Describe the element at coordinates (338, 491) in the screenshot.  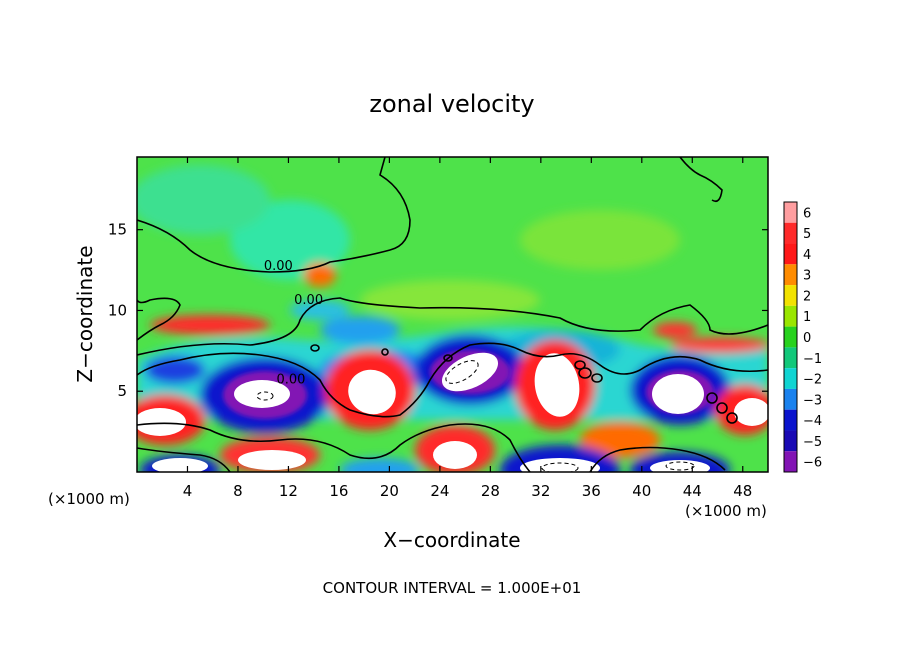
I see `x-tick-label: 16` at that location.